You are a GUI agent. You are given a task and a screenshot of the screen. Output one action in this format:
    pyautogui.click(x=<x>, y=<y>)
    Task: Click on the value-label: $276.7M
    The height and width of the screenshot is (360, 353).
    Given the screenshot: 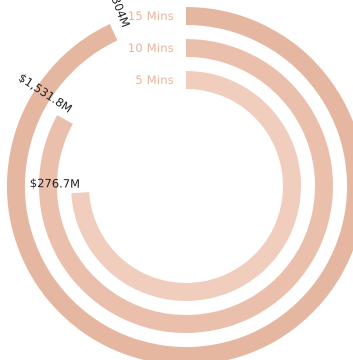 What is the action you would take?
    pyautogui.click(x=55, y=183)
    